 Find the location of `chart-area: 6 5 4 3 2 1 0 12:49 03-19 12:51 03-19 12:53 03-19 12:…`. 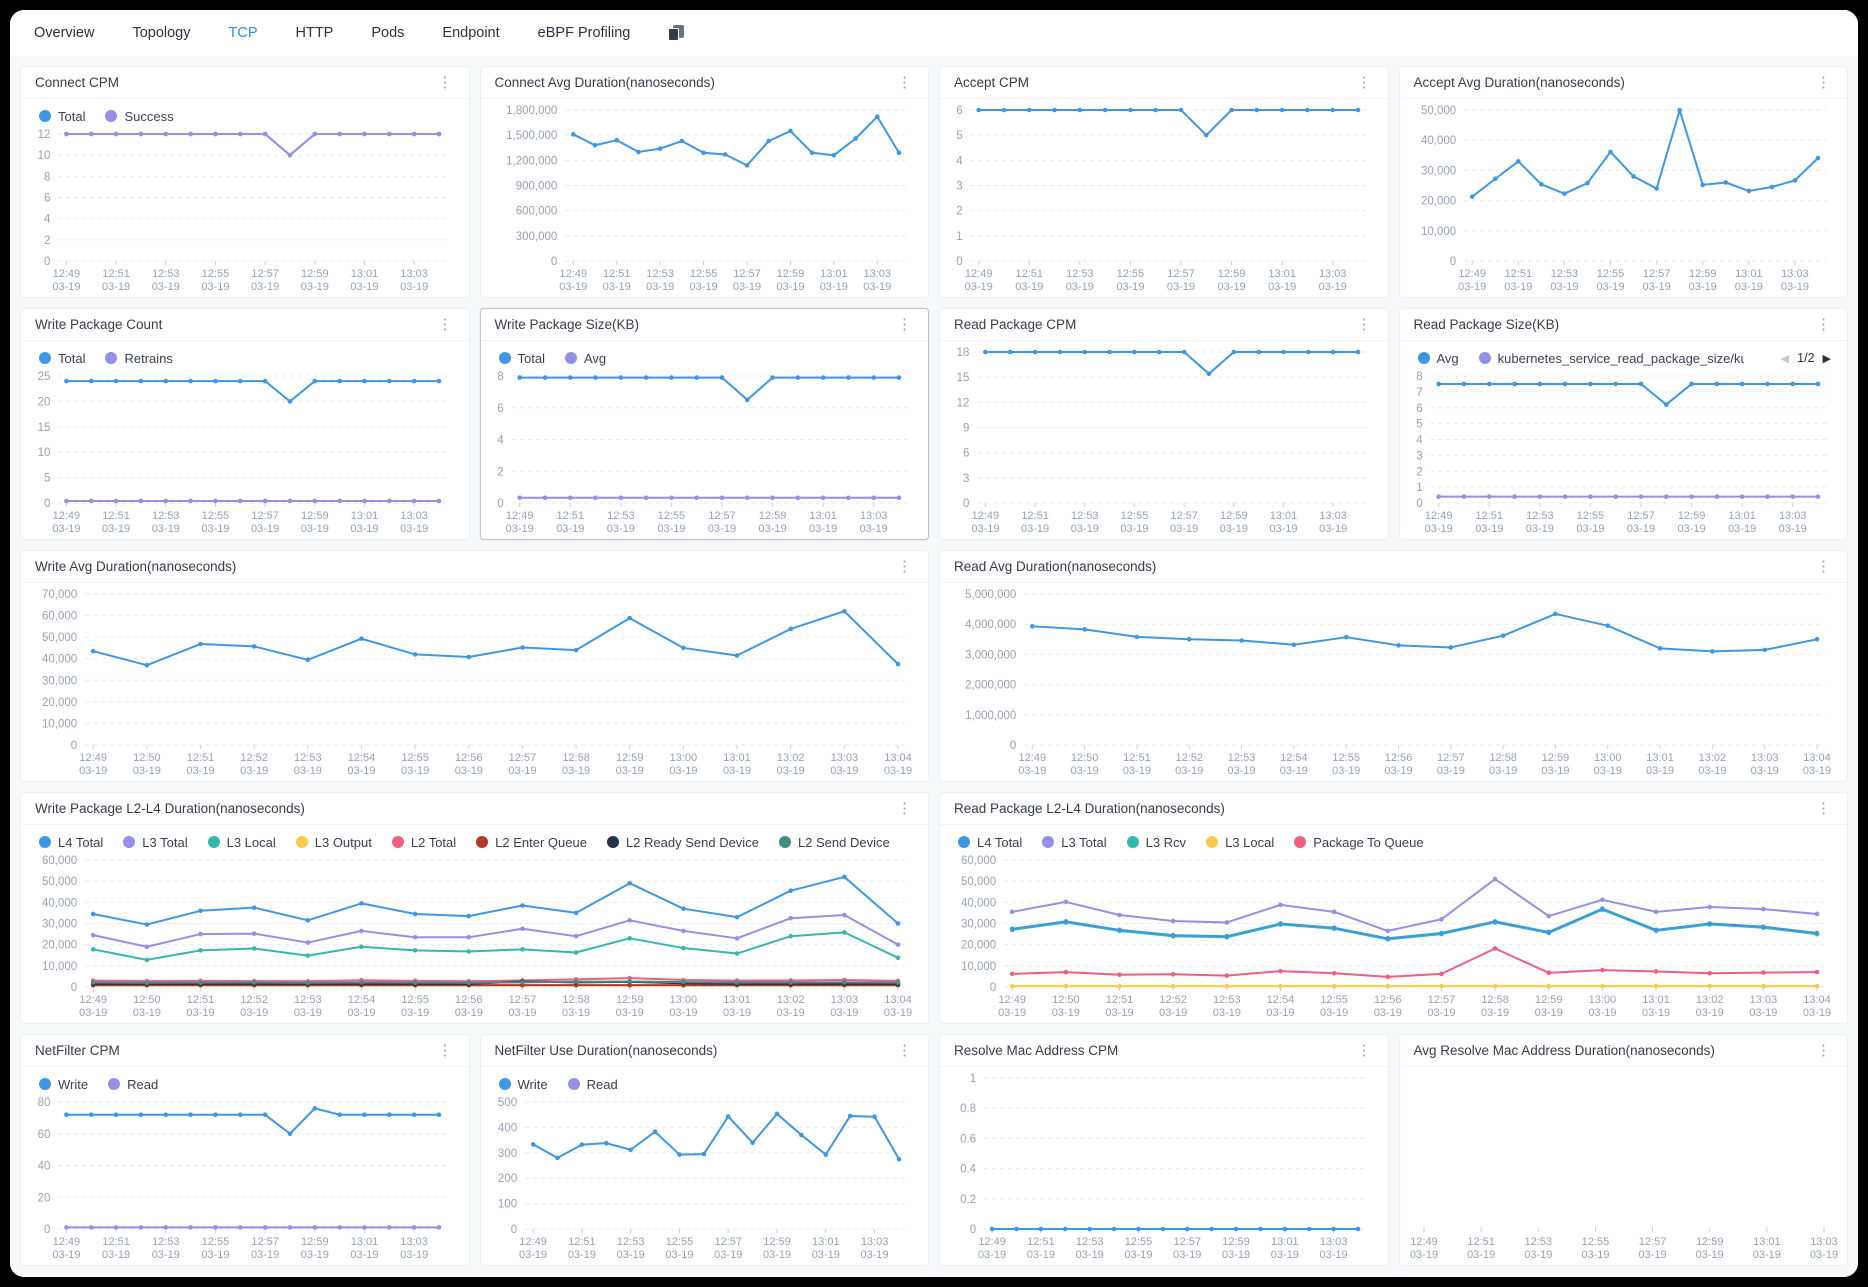

chart-area: 6 5 4 3 2 1 0 12:49 03-19 12:51 03-19 12:53 03-19 12:… is located at coordinates (1164, 198).